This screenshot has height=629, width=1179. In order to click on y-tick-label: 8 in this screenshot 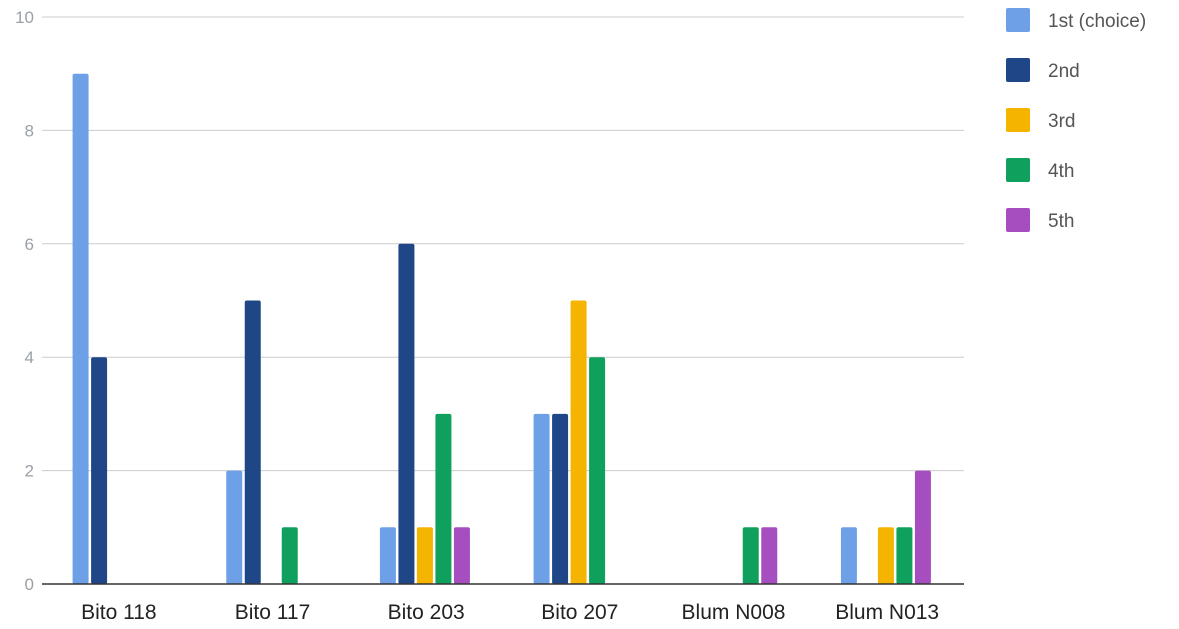, I will do `click(29, 130)`.